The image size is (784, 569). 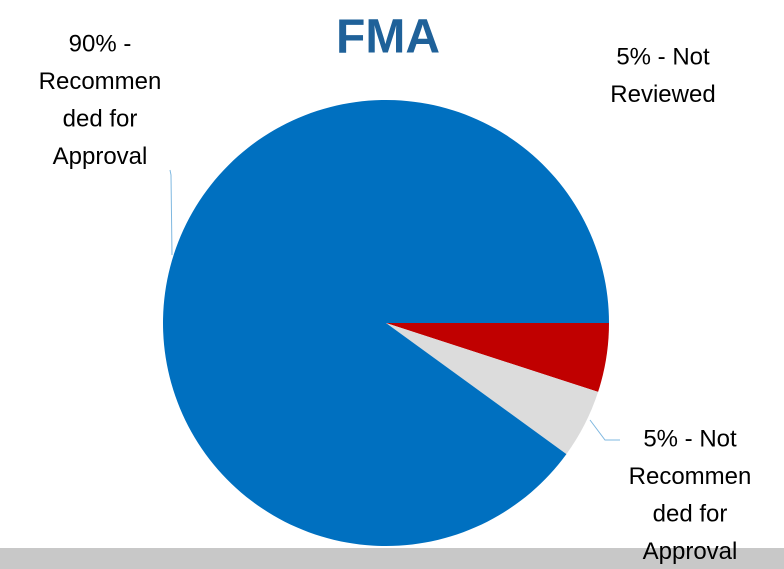 I want to click on footer-bar, so click(x=392, y=558).